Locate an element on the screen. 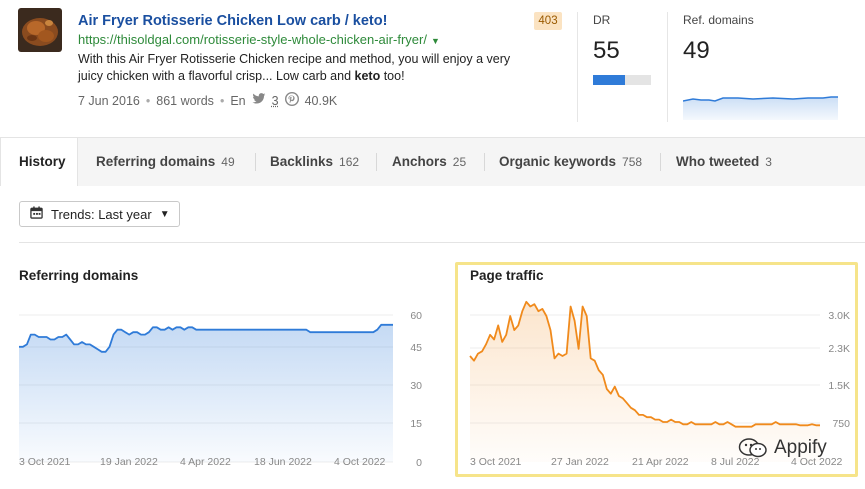  ref-domains-value: 49 is located at coordinates (696, 50).